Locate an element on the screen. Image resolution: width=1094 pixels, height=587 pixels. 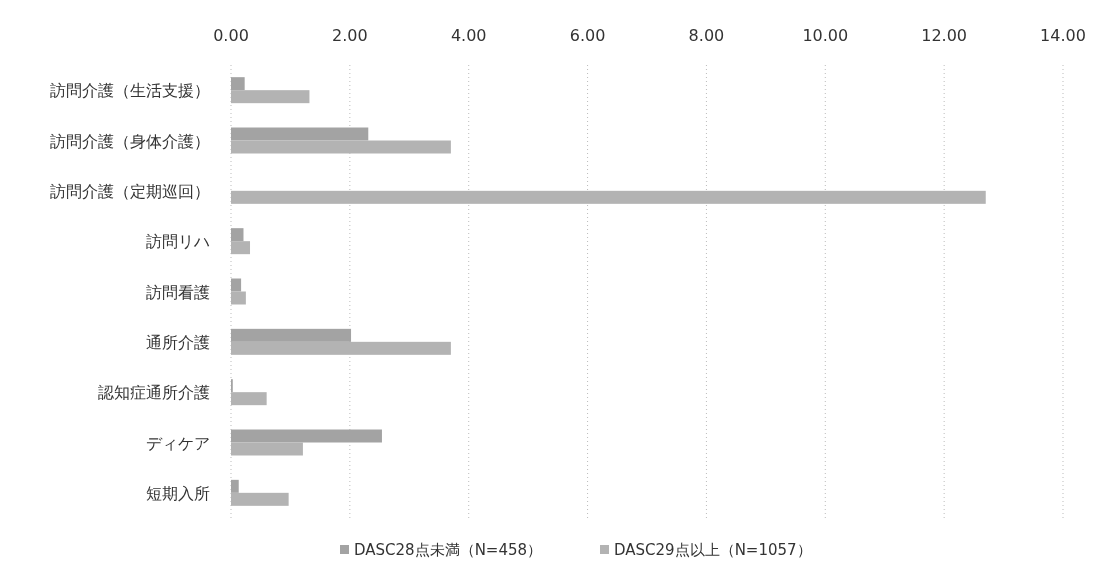
y-tick-label: 通所介護 is located at coordinates (178, 342).